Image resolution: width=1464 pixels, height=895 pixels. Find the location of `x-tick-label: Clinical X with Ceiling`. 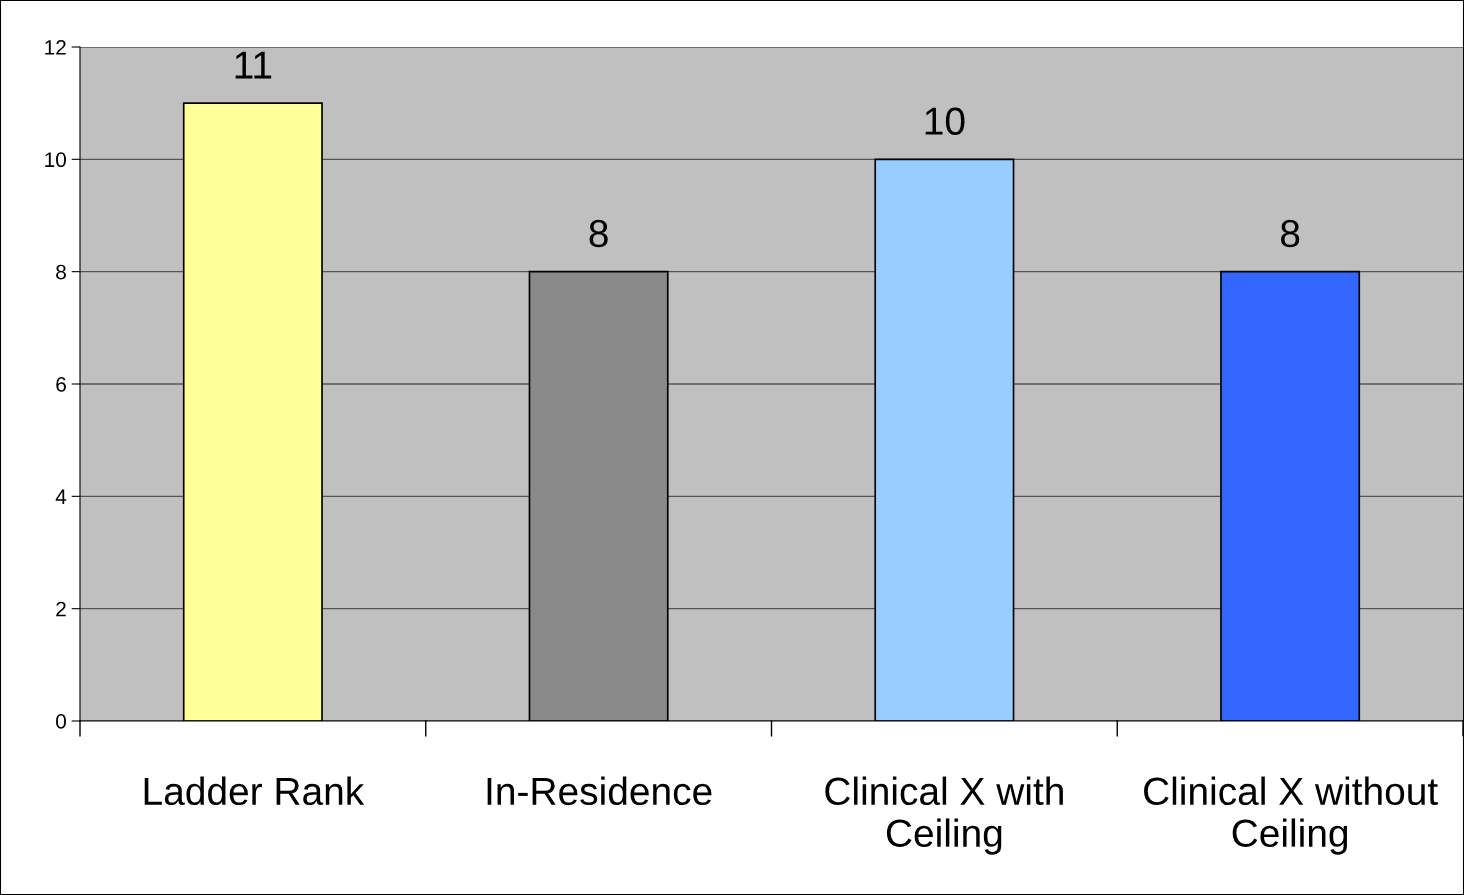

x-tick-label: Clinical X with Ceiling is located at coordinates (944, 815).